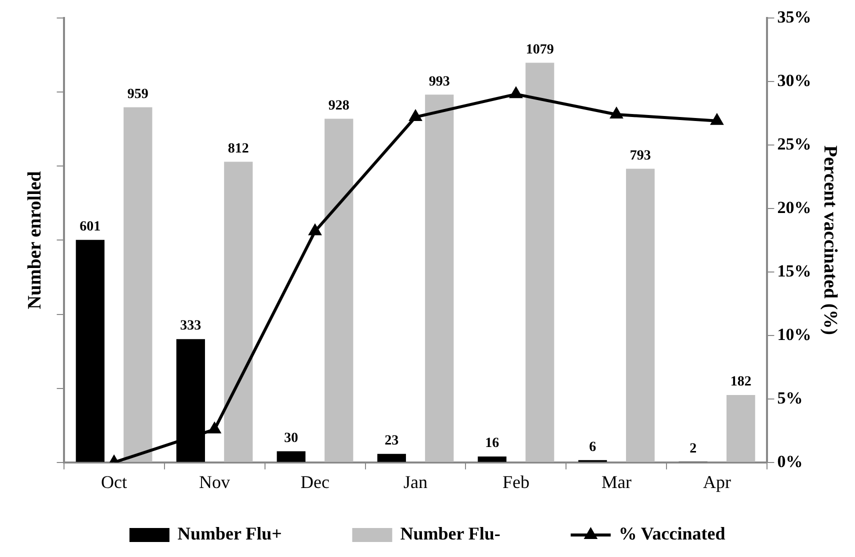  I want to click on data-label: 2, so click(693, 448).